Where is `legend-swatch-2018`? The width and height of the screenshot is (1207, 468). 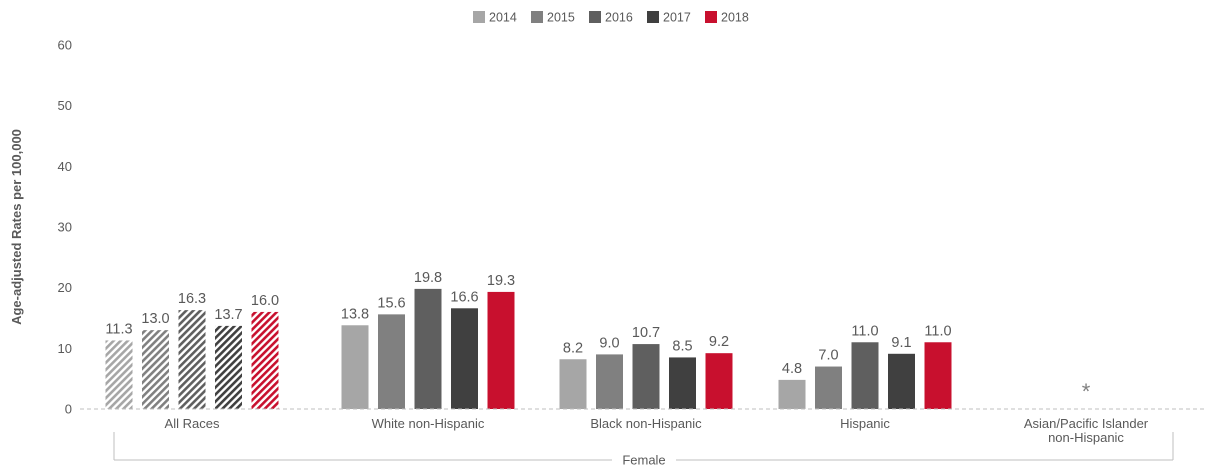 legend-swatch-2018 is located at coordinates (711, 17).